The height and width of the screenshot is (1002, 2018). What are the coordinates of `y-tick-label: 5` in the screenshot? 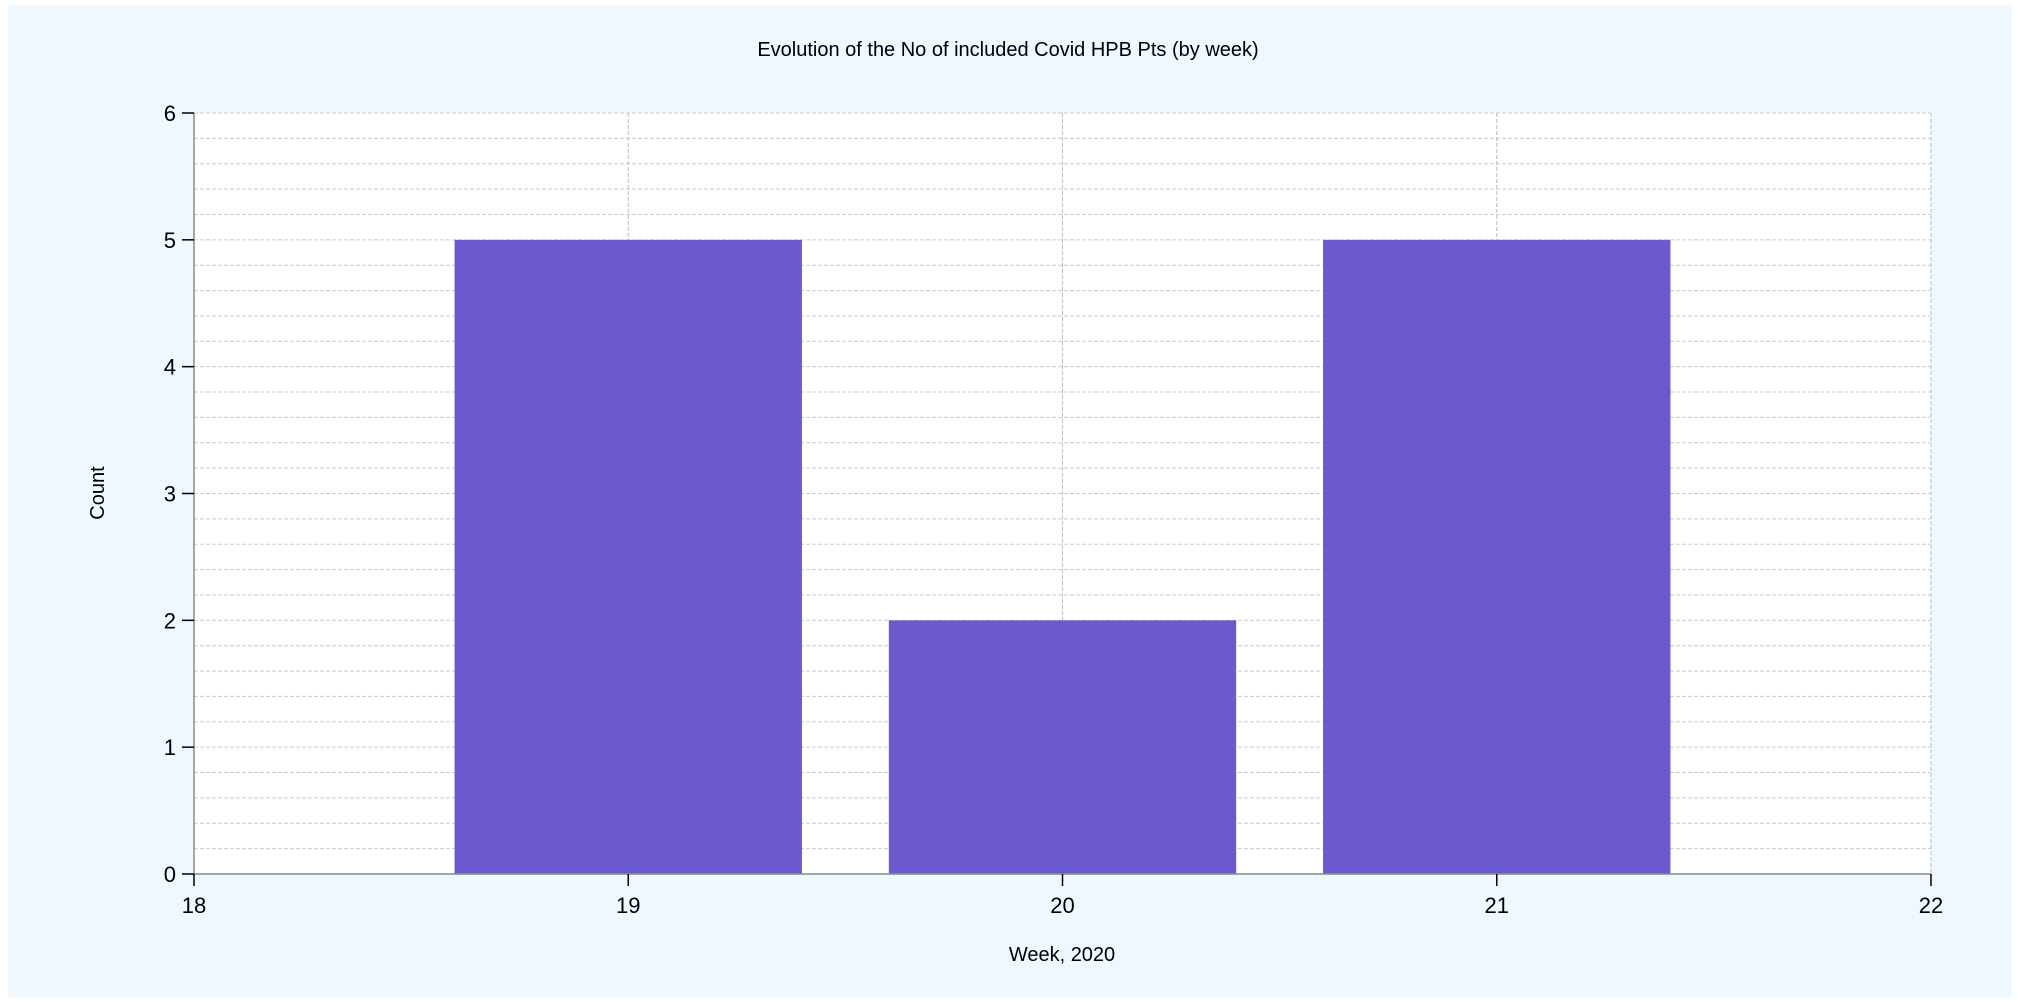 It's located at (170, 240).